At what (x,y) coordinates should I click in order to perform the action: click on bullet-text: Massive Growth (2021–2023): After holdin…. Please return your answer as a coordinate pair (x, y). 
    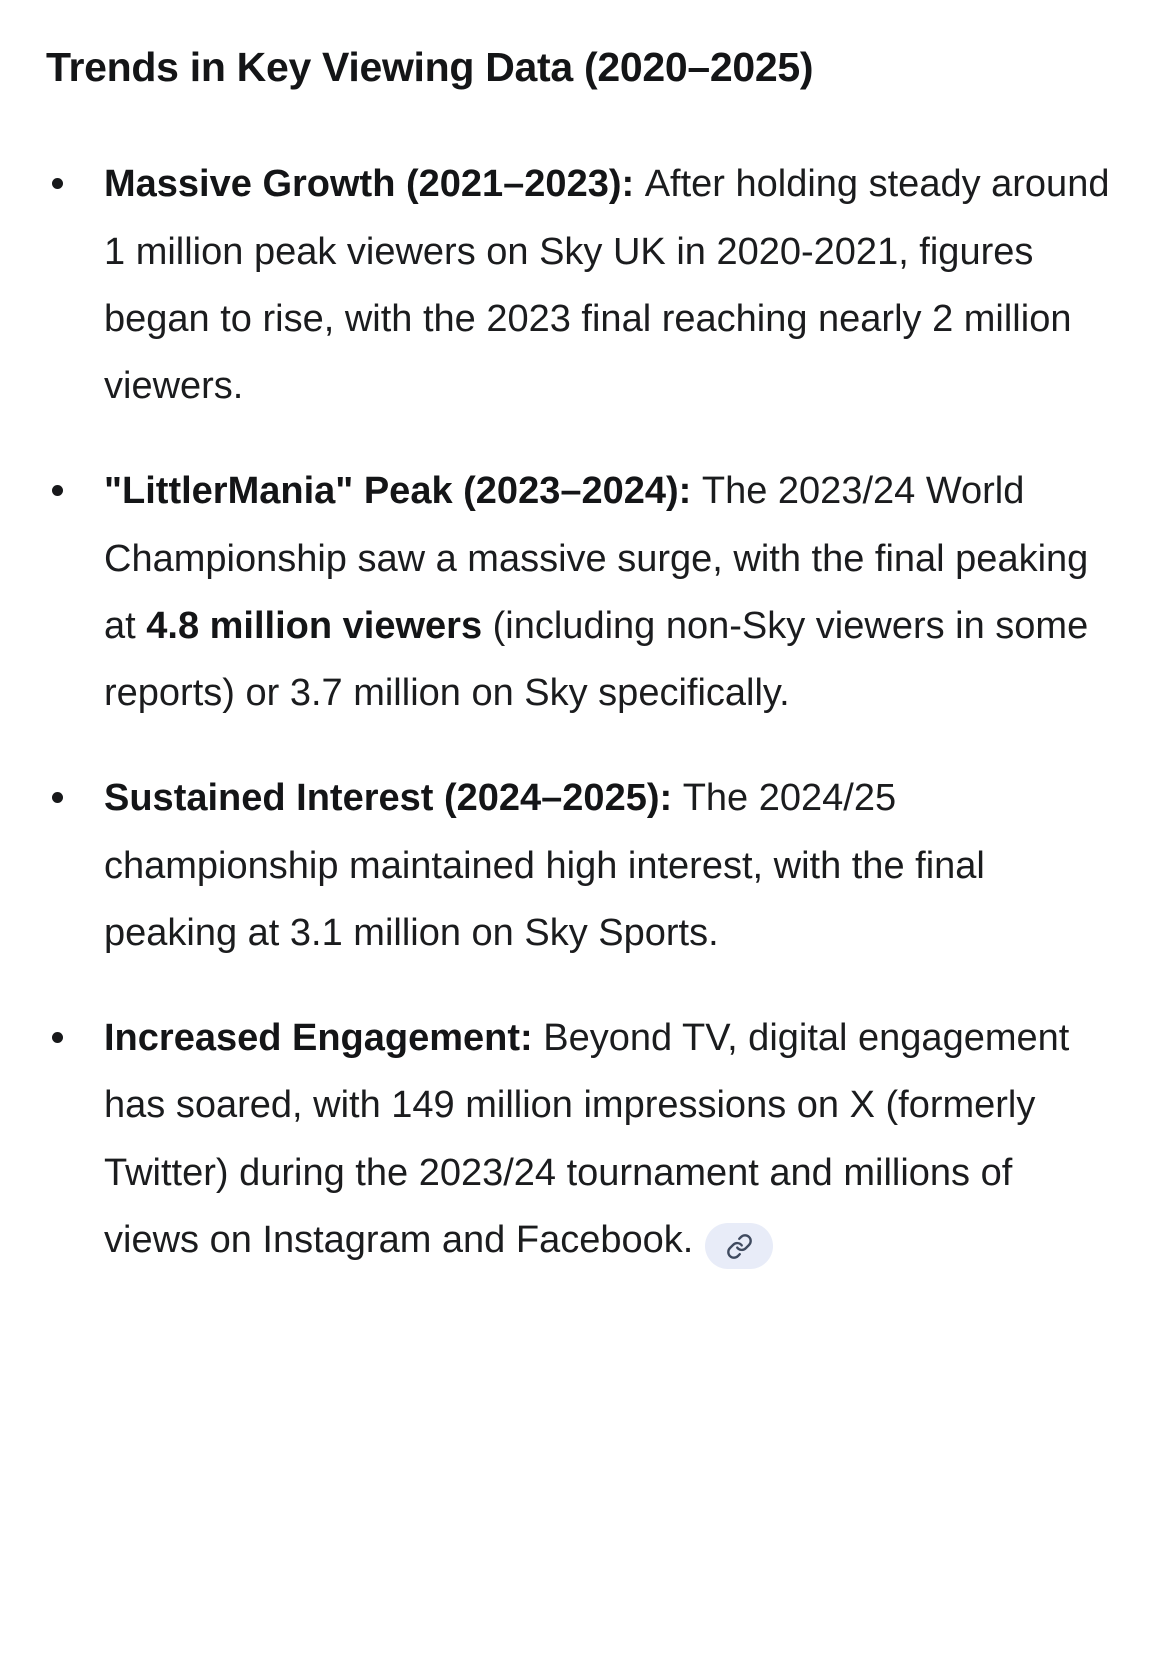
    Looking at the image, I should click on (606, 285).